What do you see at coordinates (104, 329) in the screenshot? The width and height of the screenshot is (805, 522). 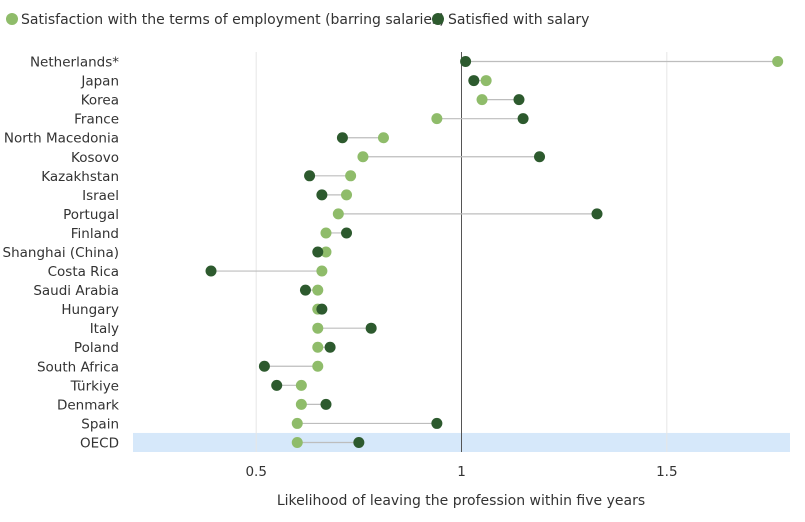 I see `category-label: Italy` at bounding box center [104, 329].